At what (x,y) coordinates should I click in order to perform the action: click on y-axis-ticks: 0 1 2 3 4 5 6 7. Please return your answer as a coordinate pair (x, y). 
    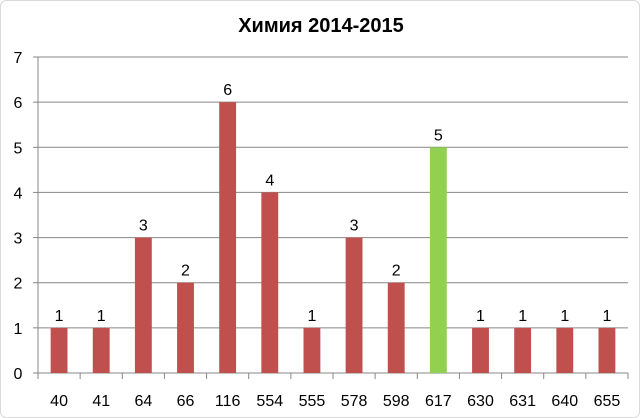
    Looking at the image, I should click on (18, 216).